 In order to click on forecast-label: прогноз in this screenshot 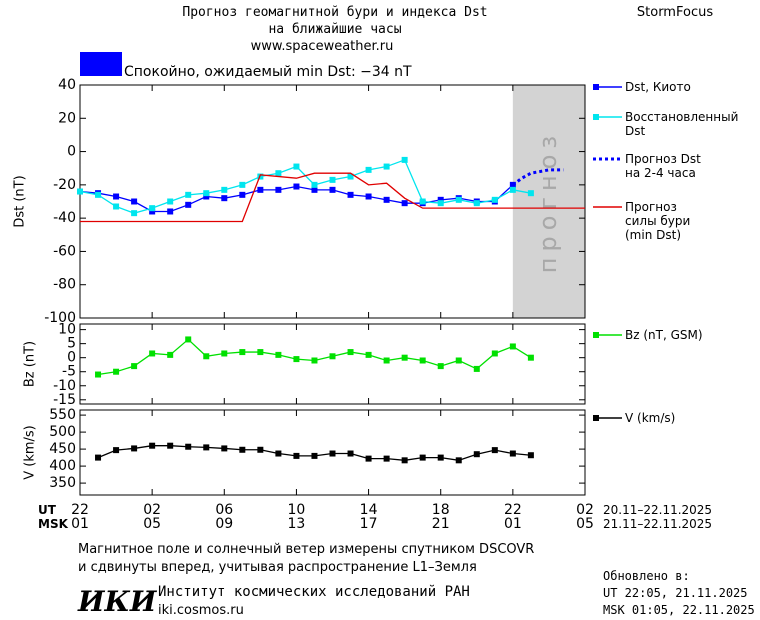, I will do `click(548, 201)`.